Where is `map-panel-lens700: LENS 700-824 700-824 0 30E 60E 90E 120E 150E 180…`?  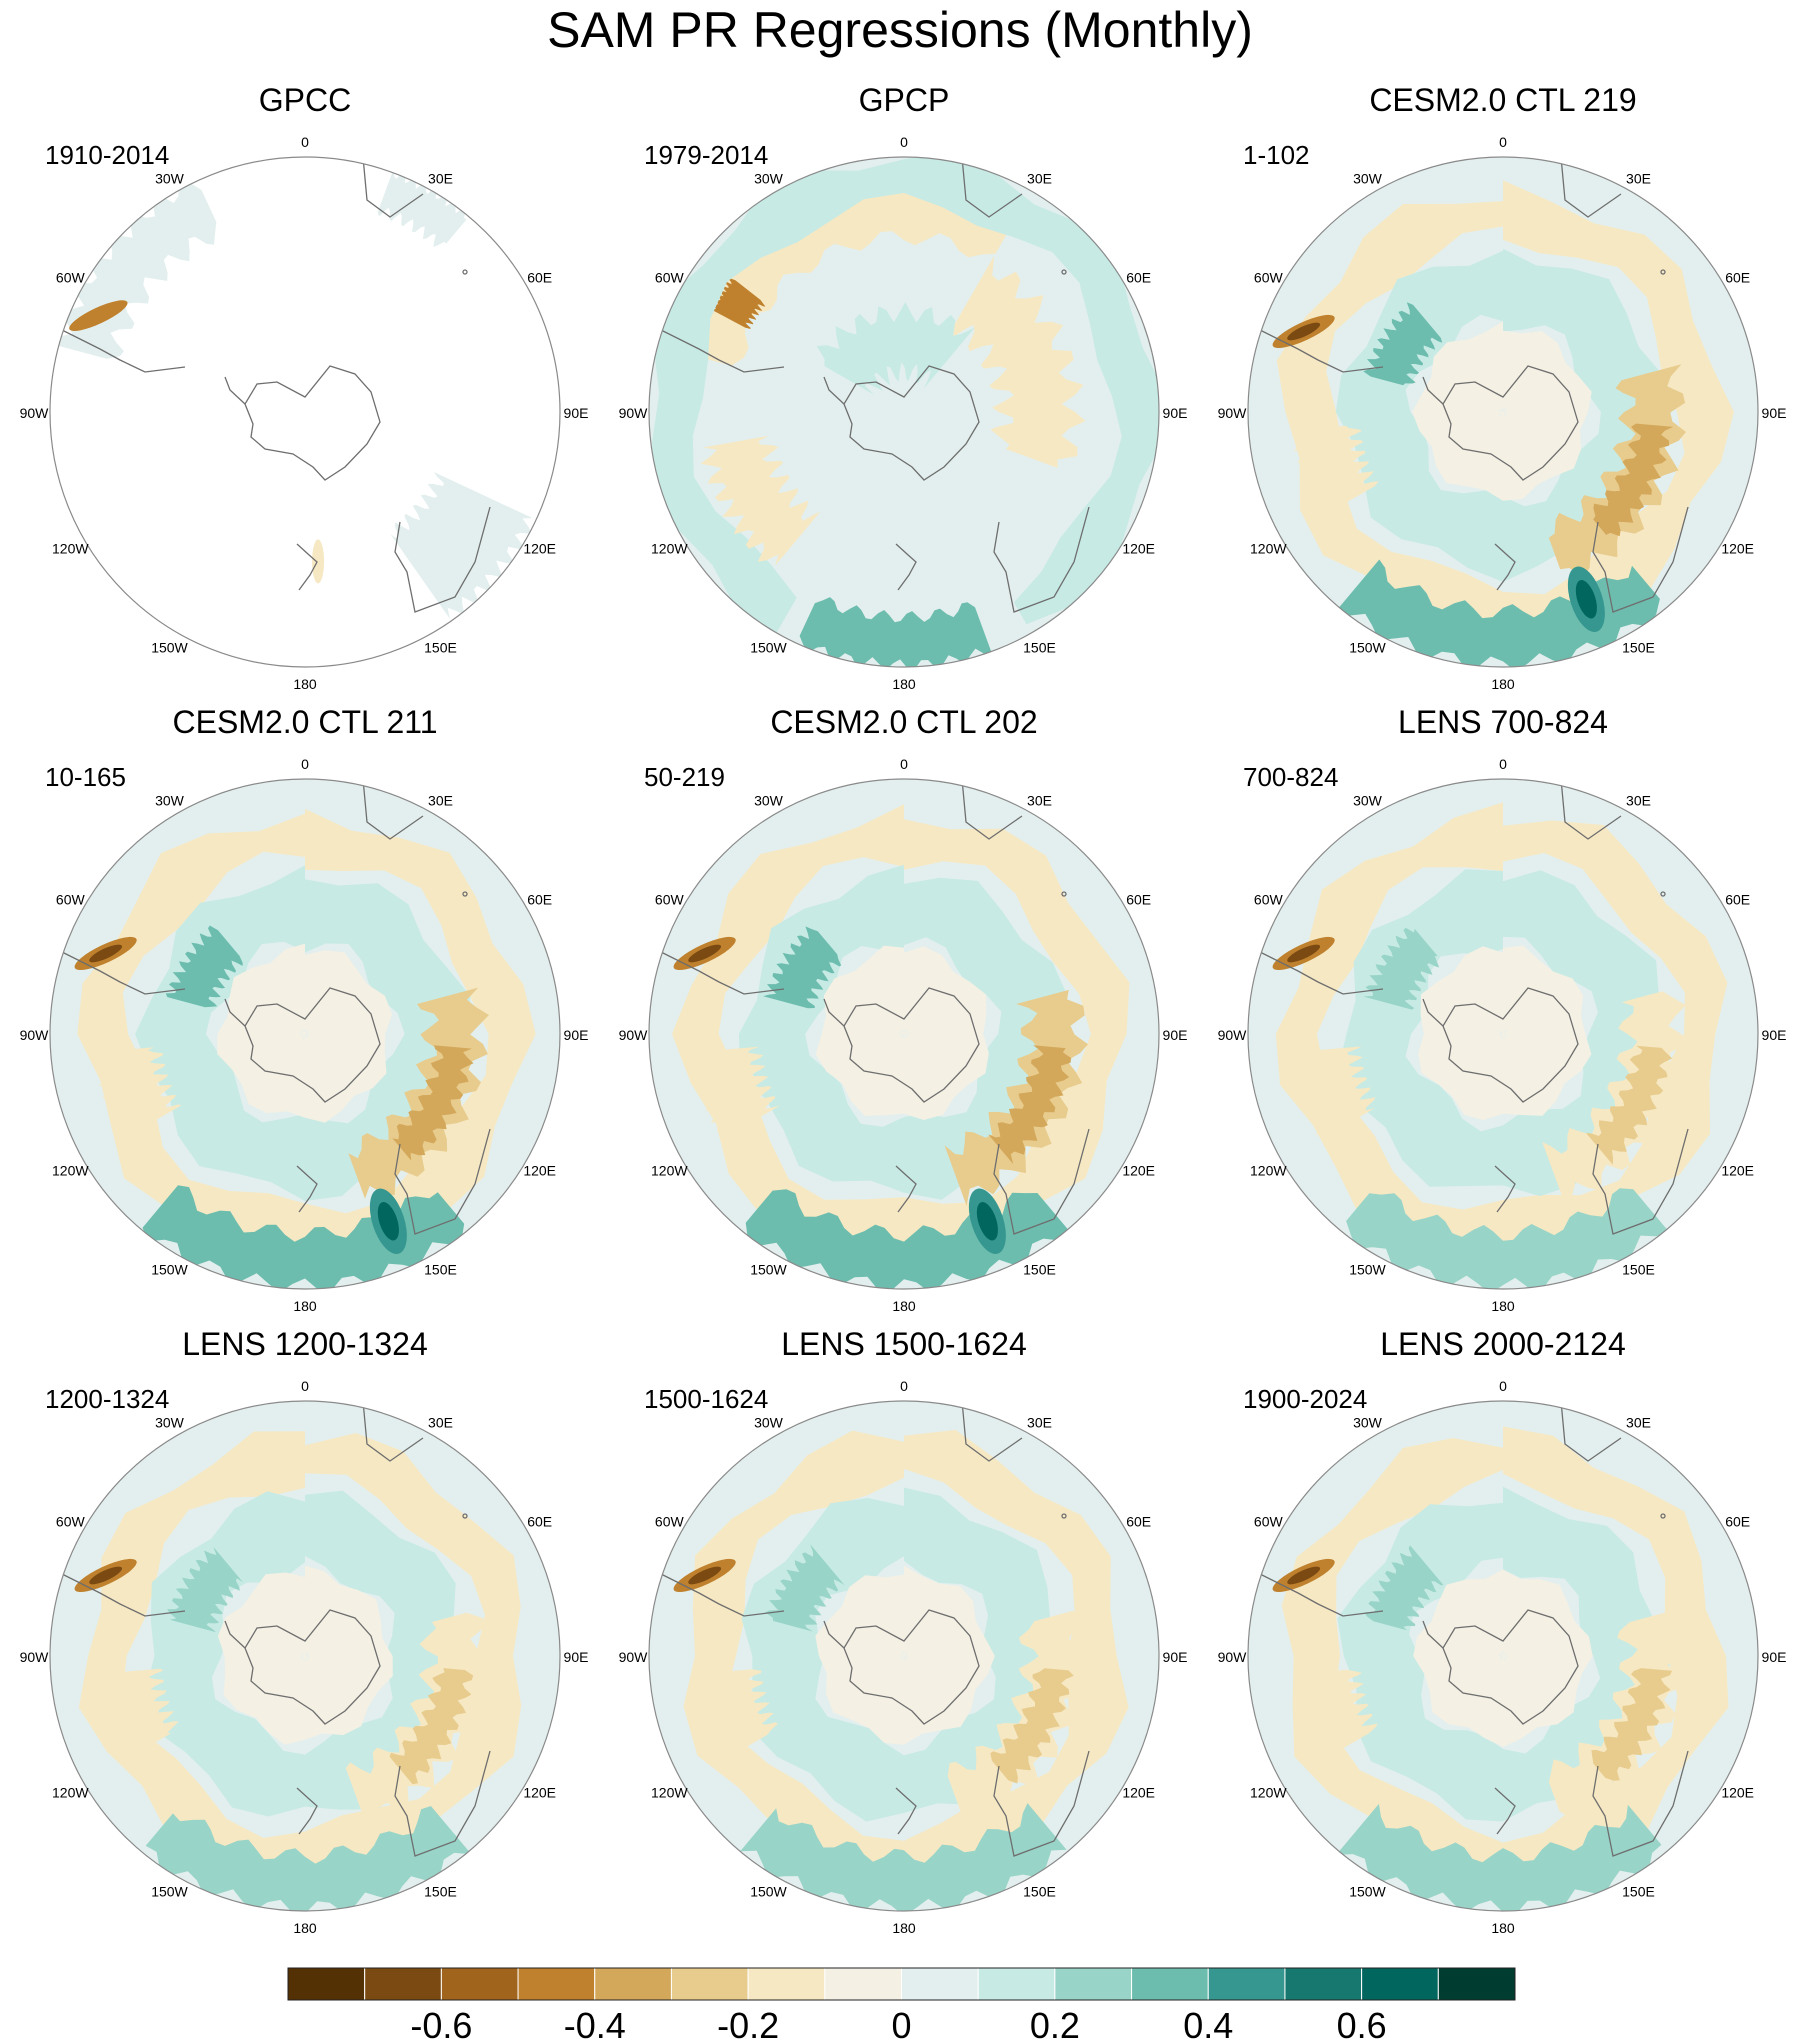
map-panel-lens700: LENS 700-824 700-824 0 30E 60E 90E 120E 150E 180… is located at coordinates (1502, 1009).